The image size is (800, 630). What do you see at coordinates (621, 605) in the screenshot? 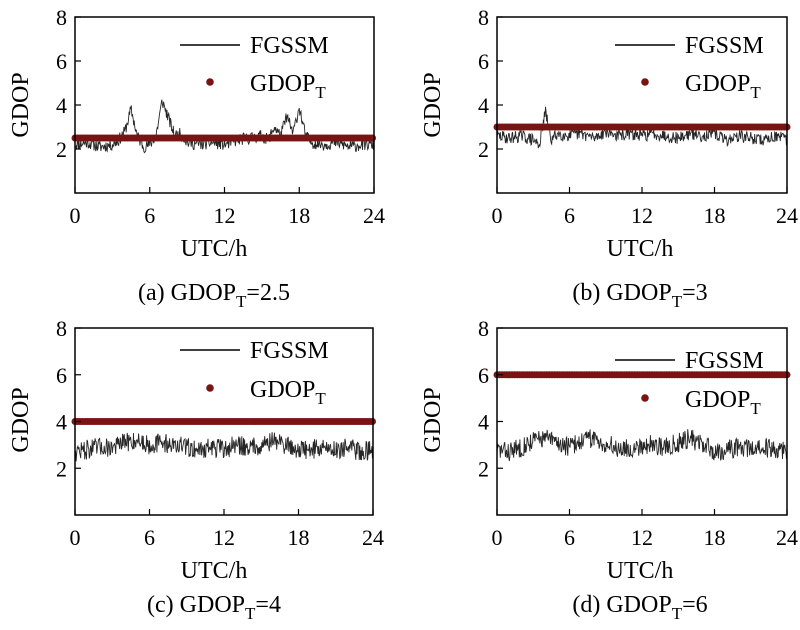
I see `caption-prefix: (d) GDOP` at bounding box center [621, 605].